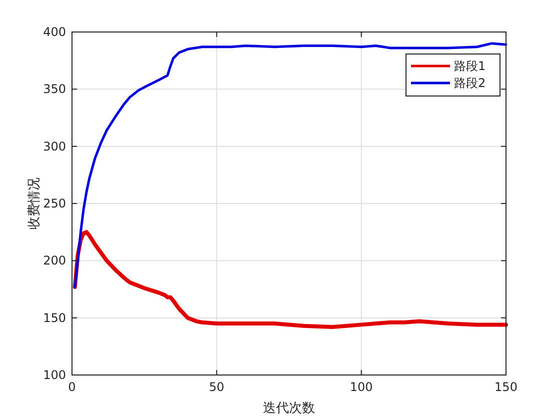  I want to click on x-tick-label: 0, so click(72, 387).